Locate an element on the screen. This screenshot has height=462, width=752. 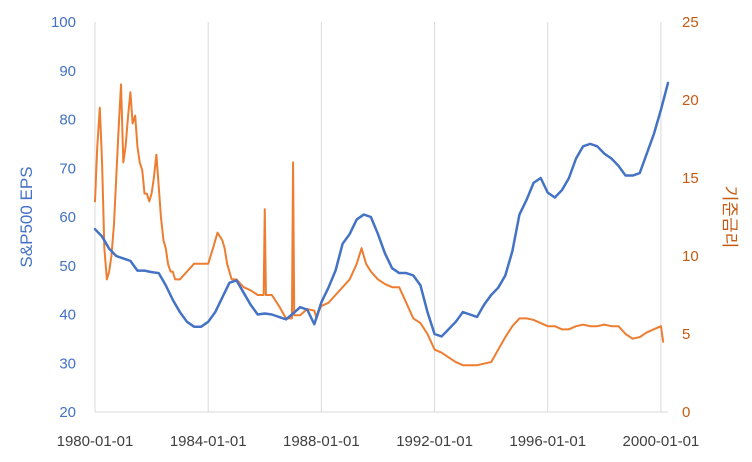
left-axis-tick-labels: 20 30 40 50 60 70 80 90 100 is located at coordinates (63, 217).